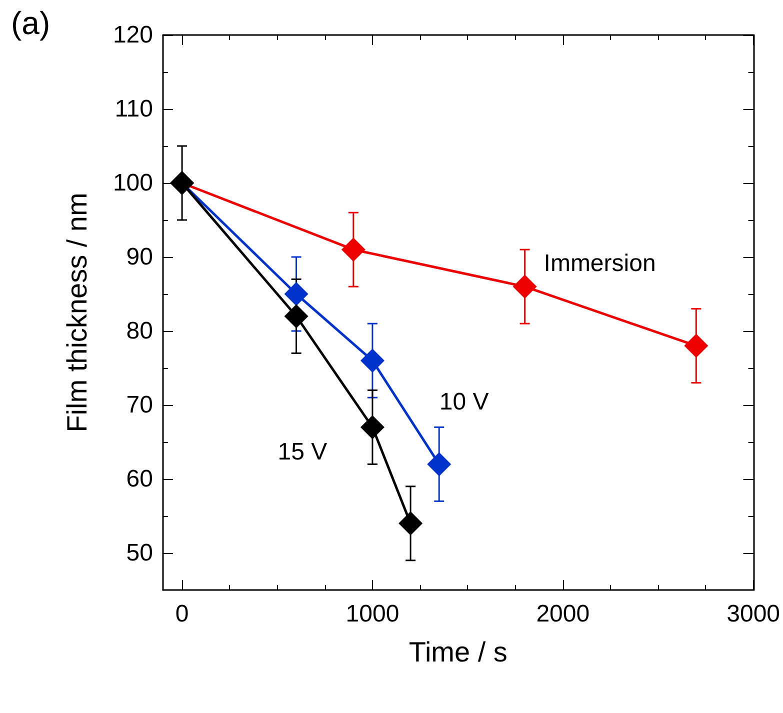  What do you see at coordinates (182, 614) in the screenshot?
I see `x-tick-label: 0` at bounding box center [182, 614].